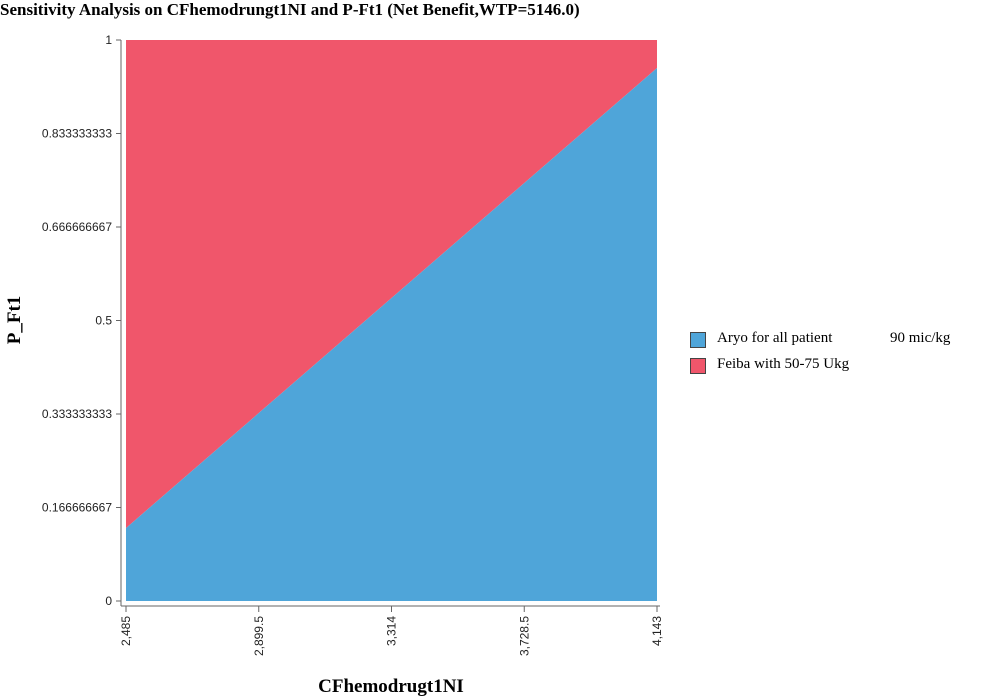 The width and height of the screenshot is (1000, 699). I want to click on y-tick-label: 0.666666667, so click(77, 227).